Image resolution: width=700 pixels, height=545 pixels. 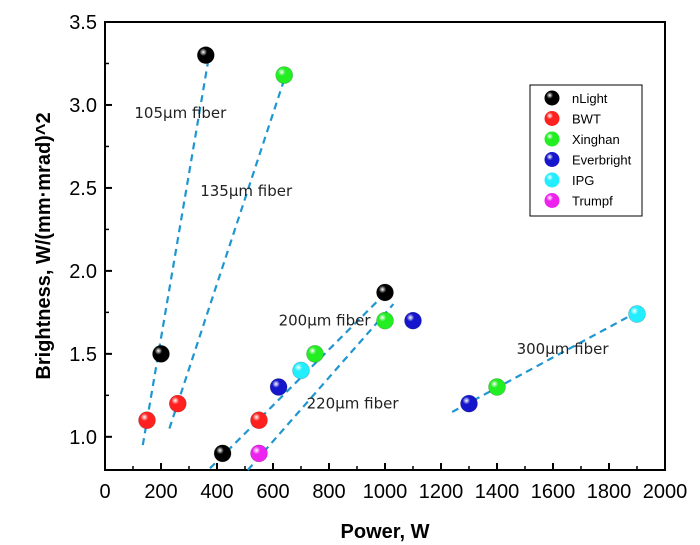 I want to click on legend-label: Xinghan, so click(x=596, y=139).